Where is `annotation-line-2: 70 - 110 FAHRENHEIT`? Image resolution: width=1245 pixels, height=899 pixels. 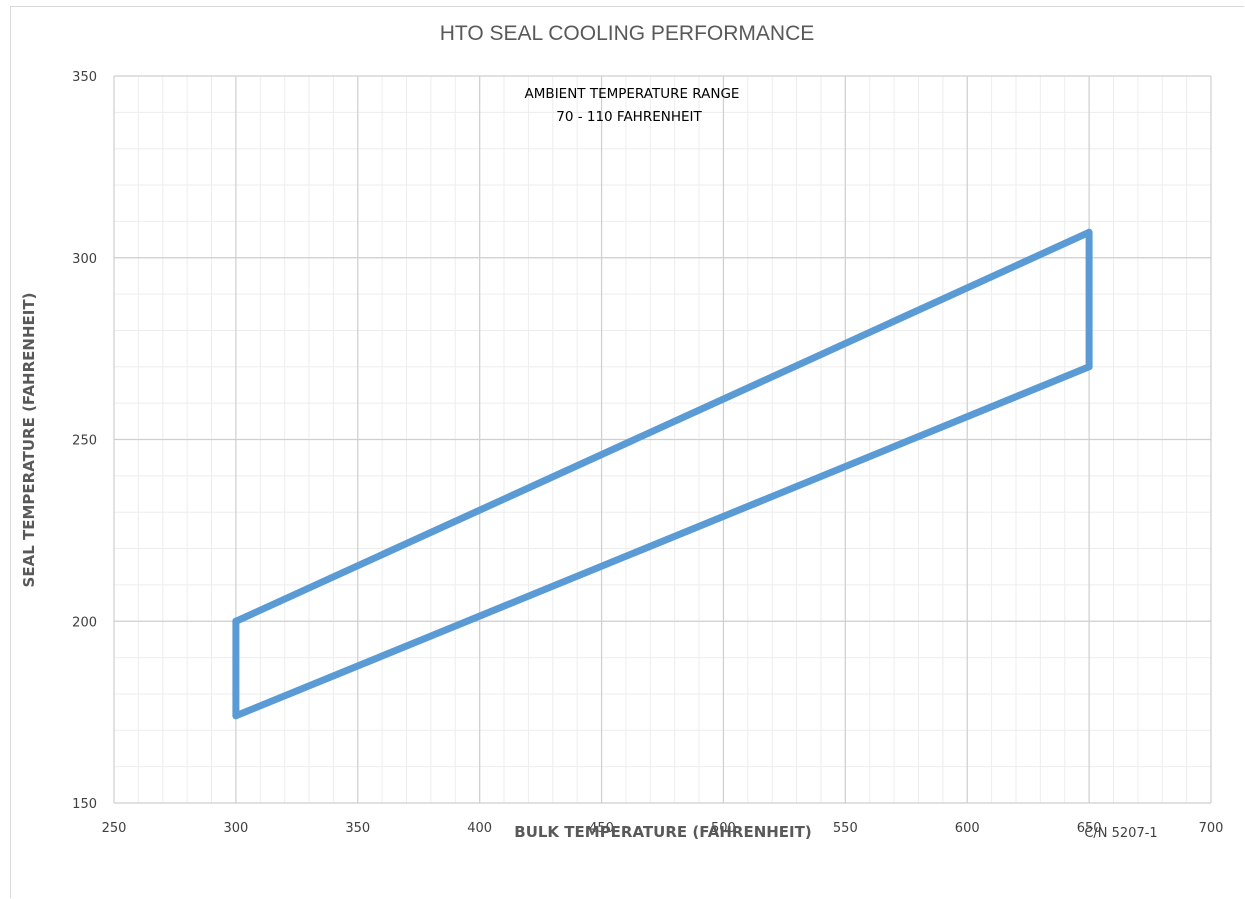
annotation-line-2: 70 - 110 FAHRENHEIT is located at coordinates (629, 117).